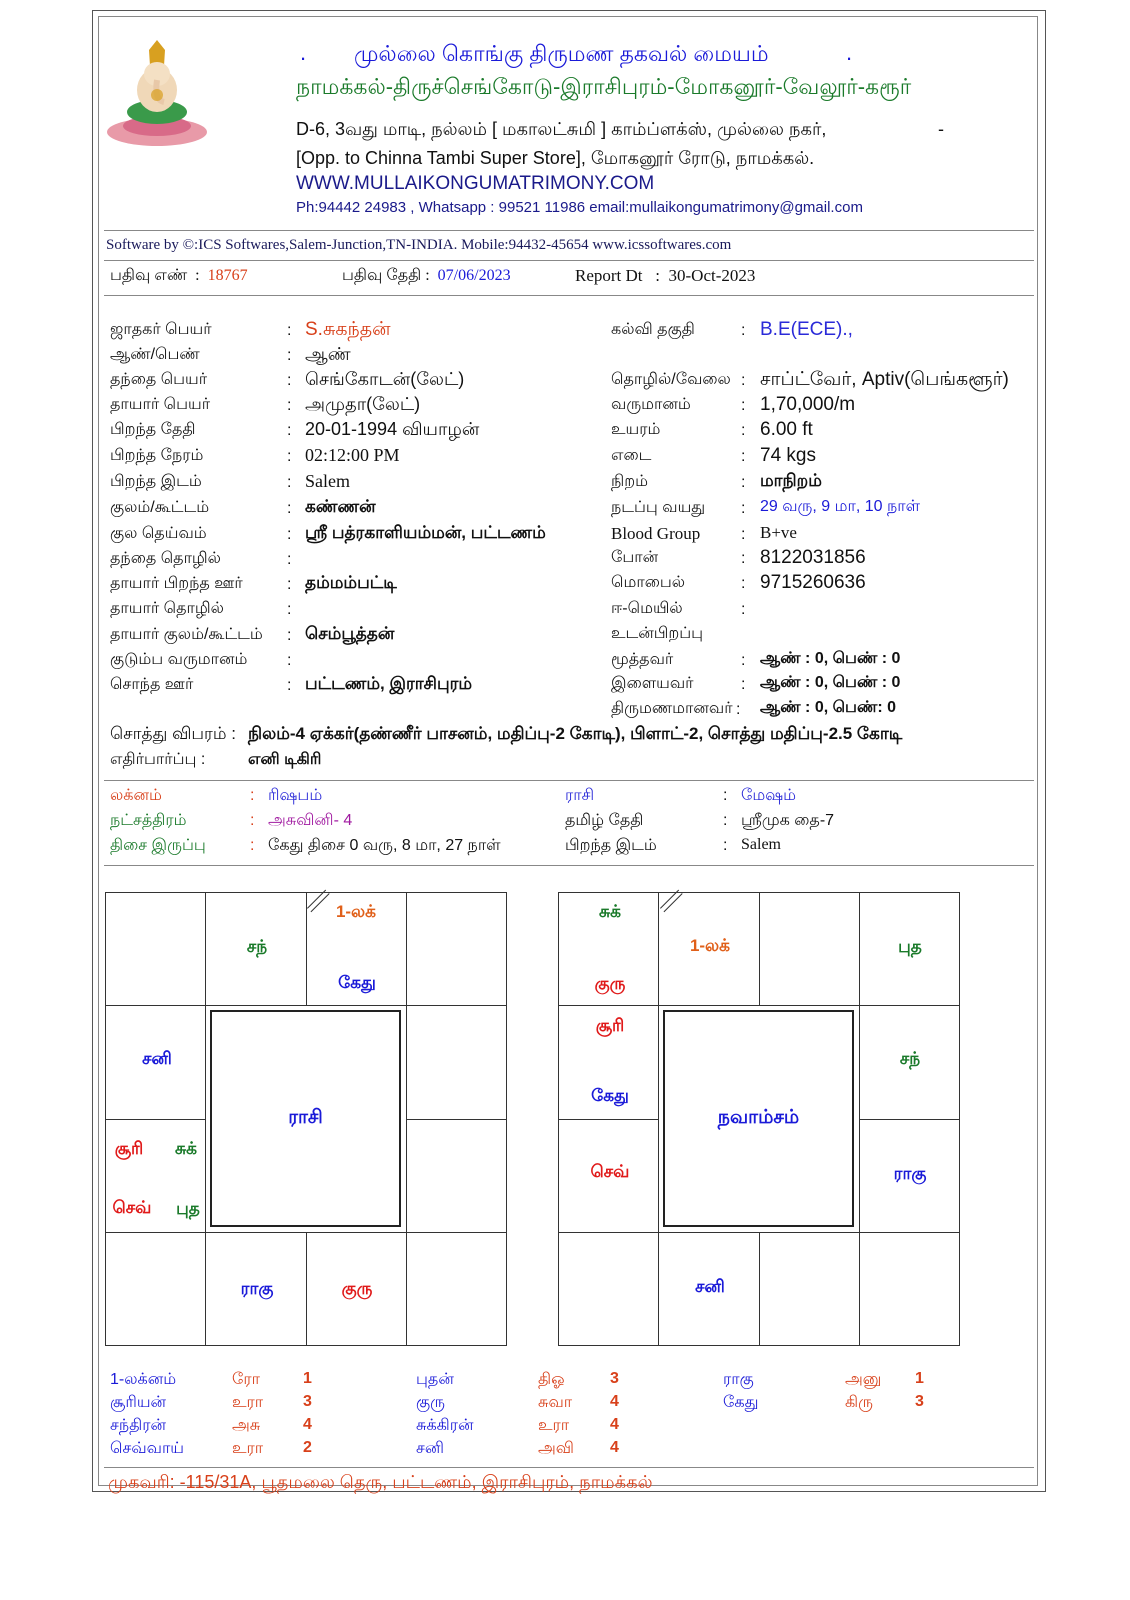 The height and width of the screenshot is (1600, 1130). Describe the element at coordinates (430, 1448) in the screenshot. I see `planet-name: சனி` at that location.